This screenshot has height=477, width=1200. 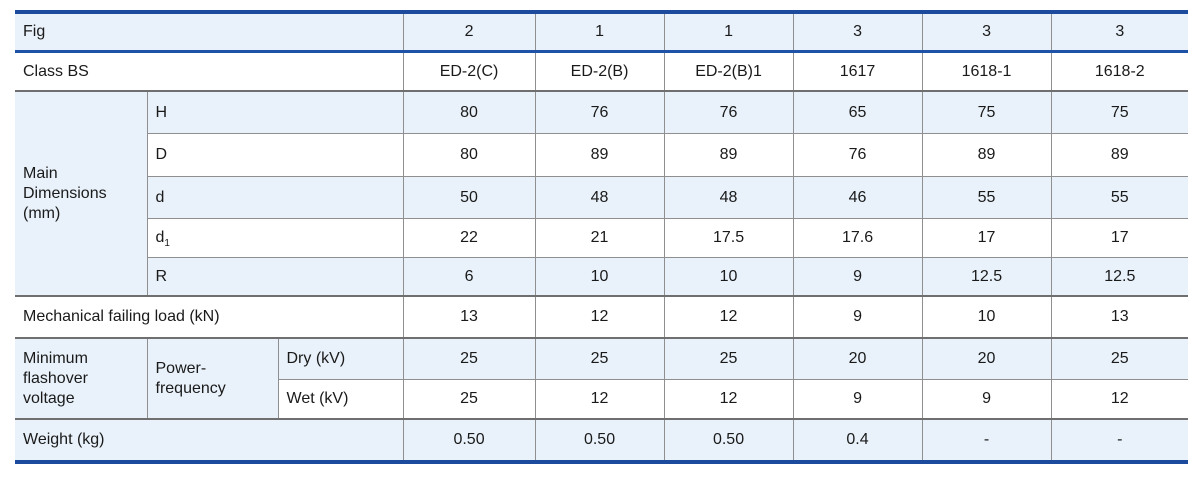 I want to click on value-cell: 2, so click(x=469, y=32).